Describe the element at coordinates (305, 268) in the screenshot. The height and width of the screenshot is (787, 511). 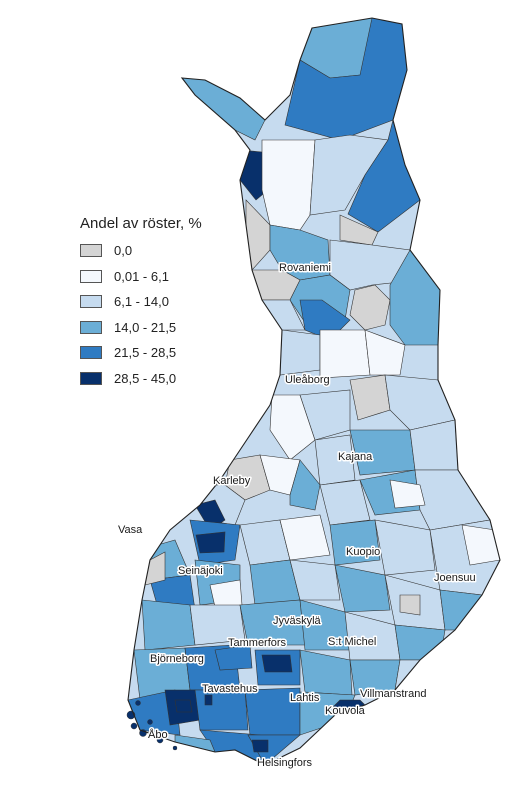
I see `city-label-rovaniemi: Rovaniemi` at that location.